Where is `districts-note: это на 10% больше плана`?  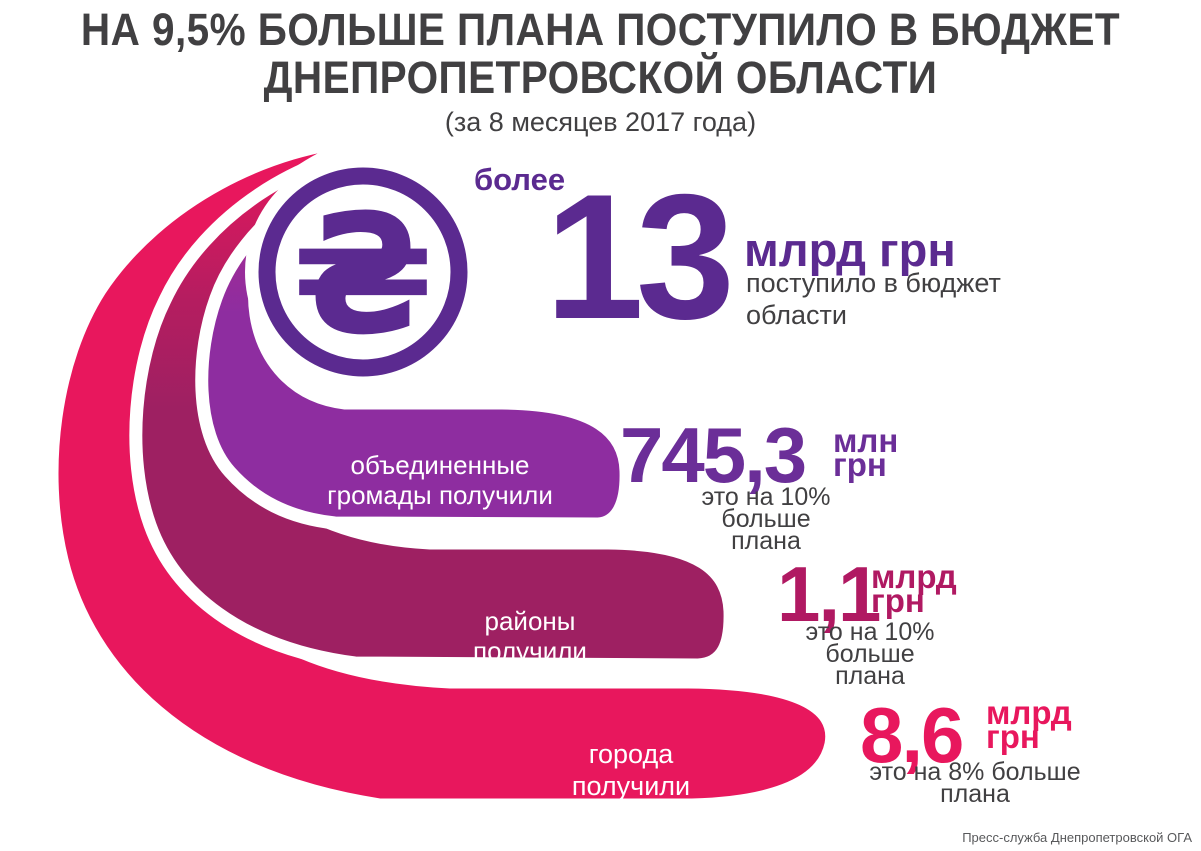
districts-note: это на 10% больше плана is located at coordinates (870, 654).